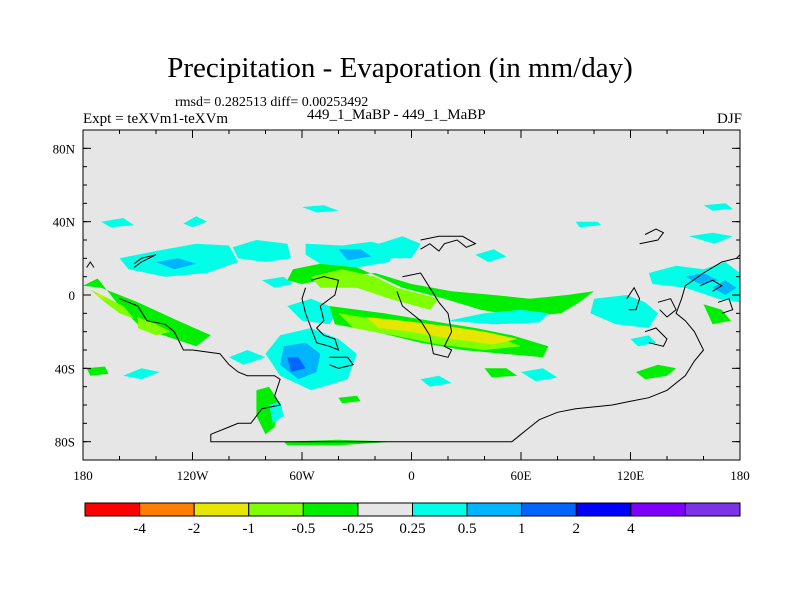  Describe the element at coordinates (521, 475) in the screenshot. I see `x-tick-label: 60E` at that location.